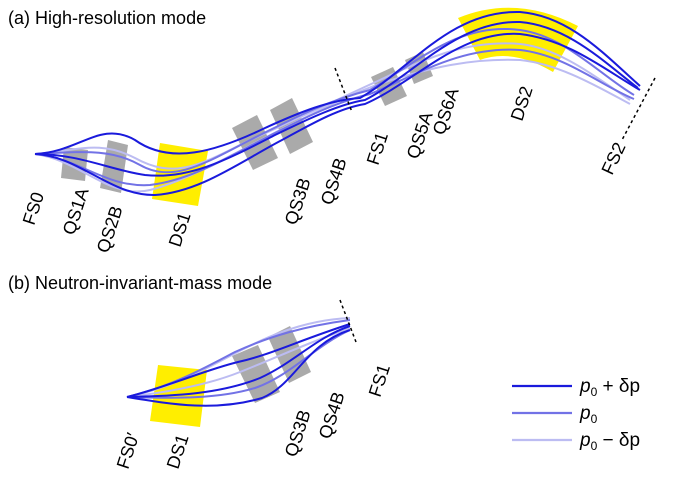  Describe the element at coordinates (289, 354) in the screenshot. I see `qs4b-b-quad` at that location.